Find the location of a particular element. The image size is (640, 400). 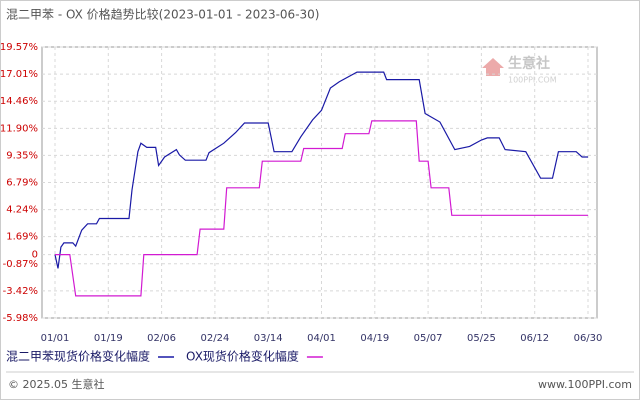

y-tick-label: -3.42% is located at coordinates (20, 291).